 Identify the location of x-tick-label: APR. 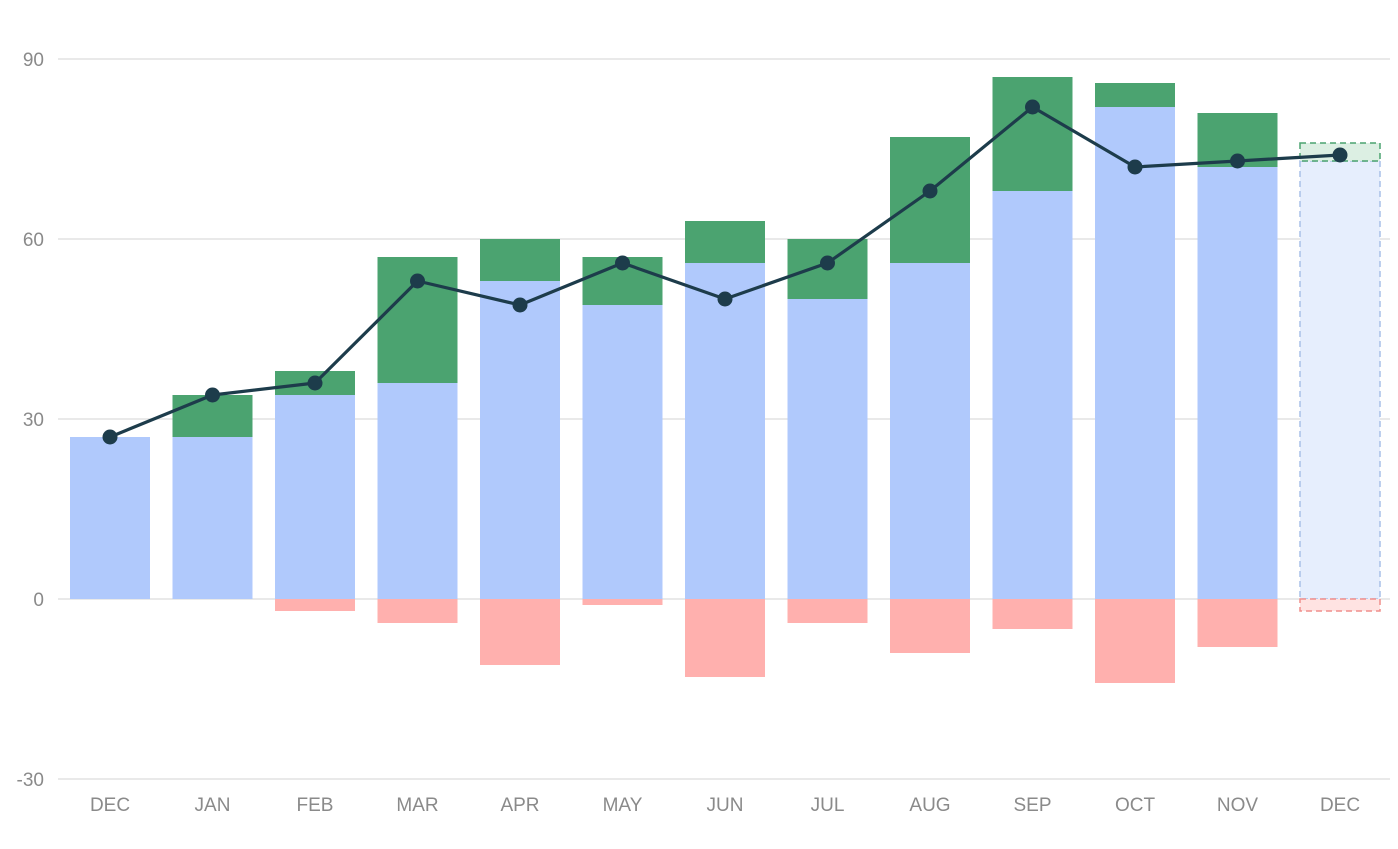
(519, 805).